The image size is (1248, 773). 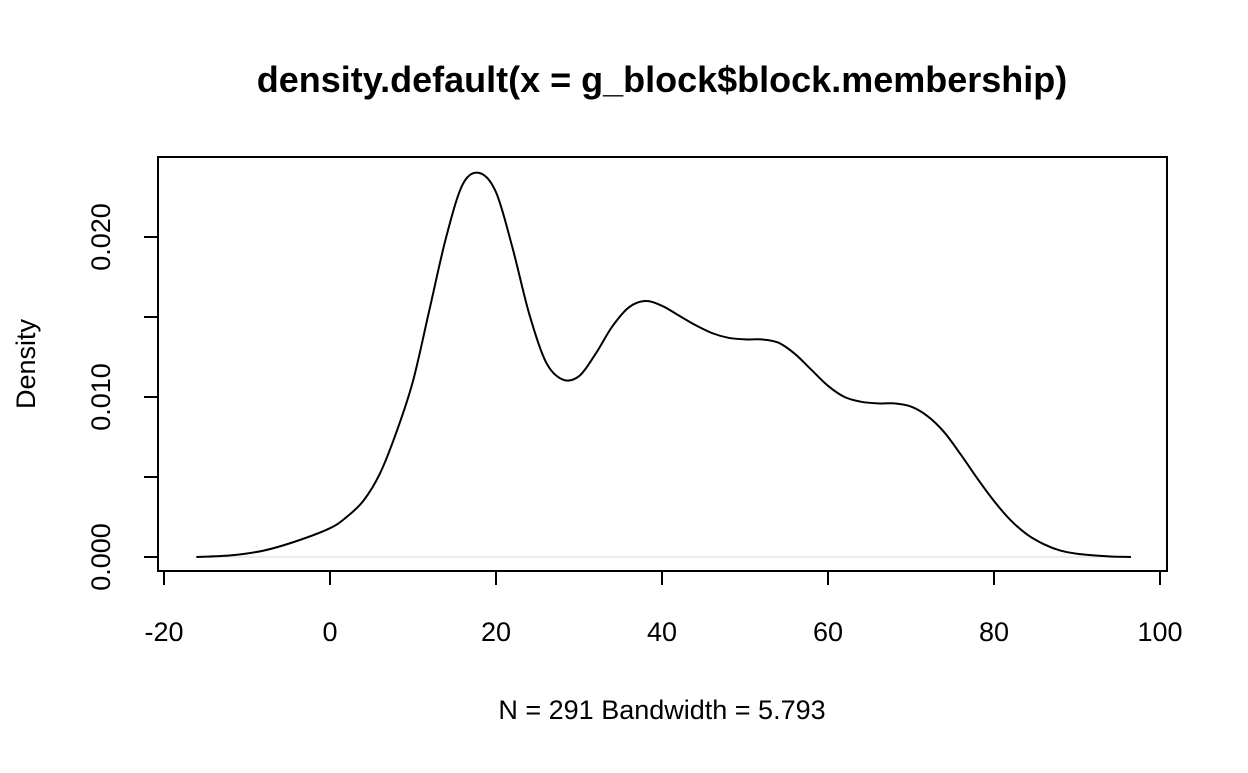 What do you see at coordinates (661, 710) in the screenshot?
I see `x-axis-label: N = 291 Bandwidth = 5.793` at bounding box center [661, 710].